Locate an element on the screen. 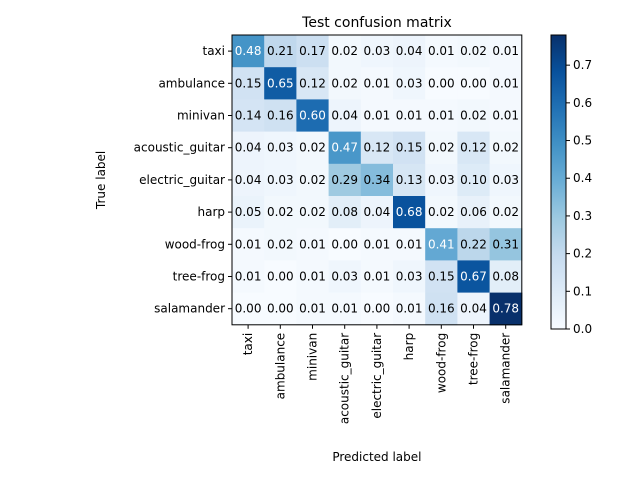 The width and height of the screenshot is (640, 485). cell-value-label: 0.65 is located at coordinates (280, 83).